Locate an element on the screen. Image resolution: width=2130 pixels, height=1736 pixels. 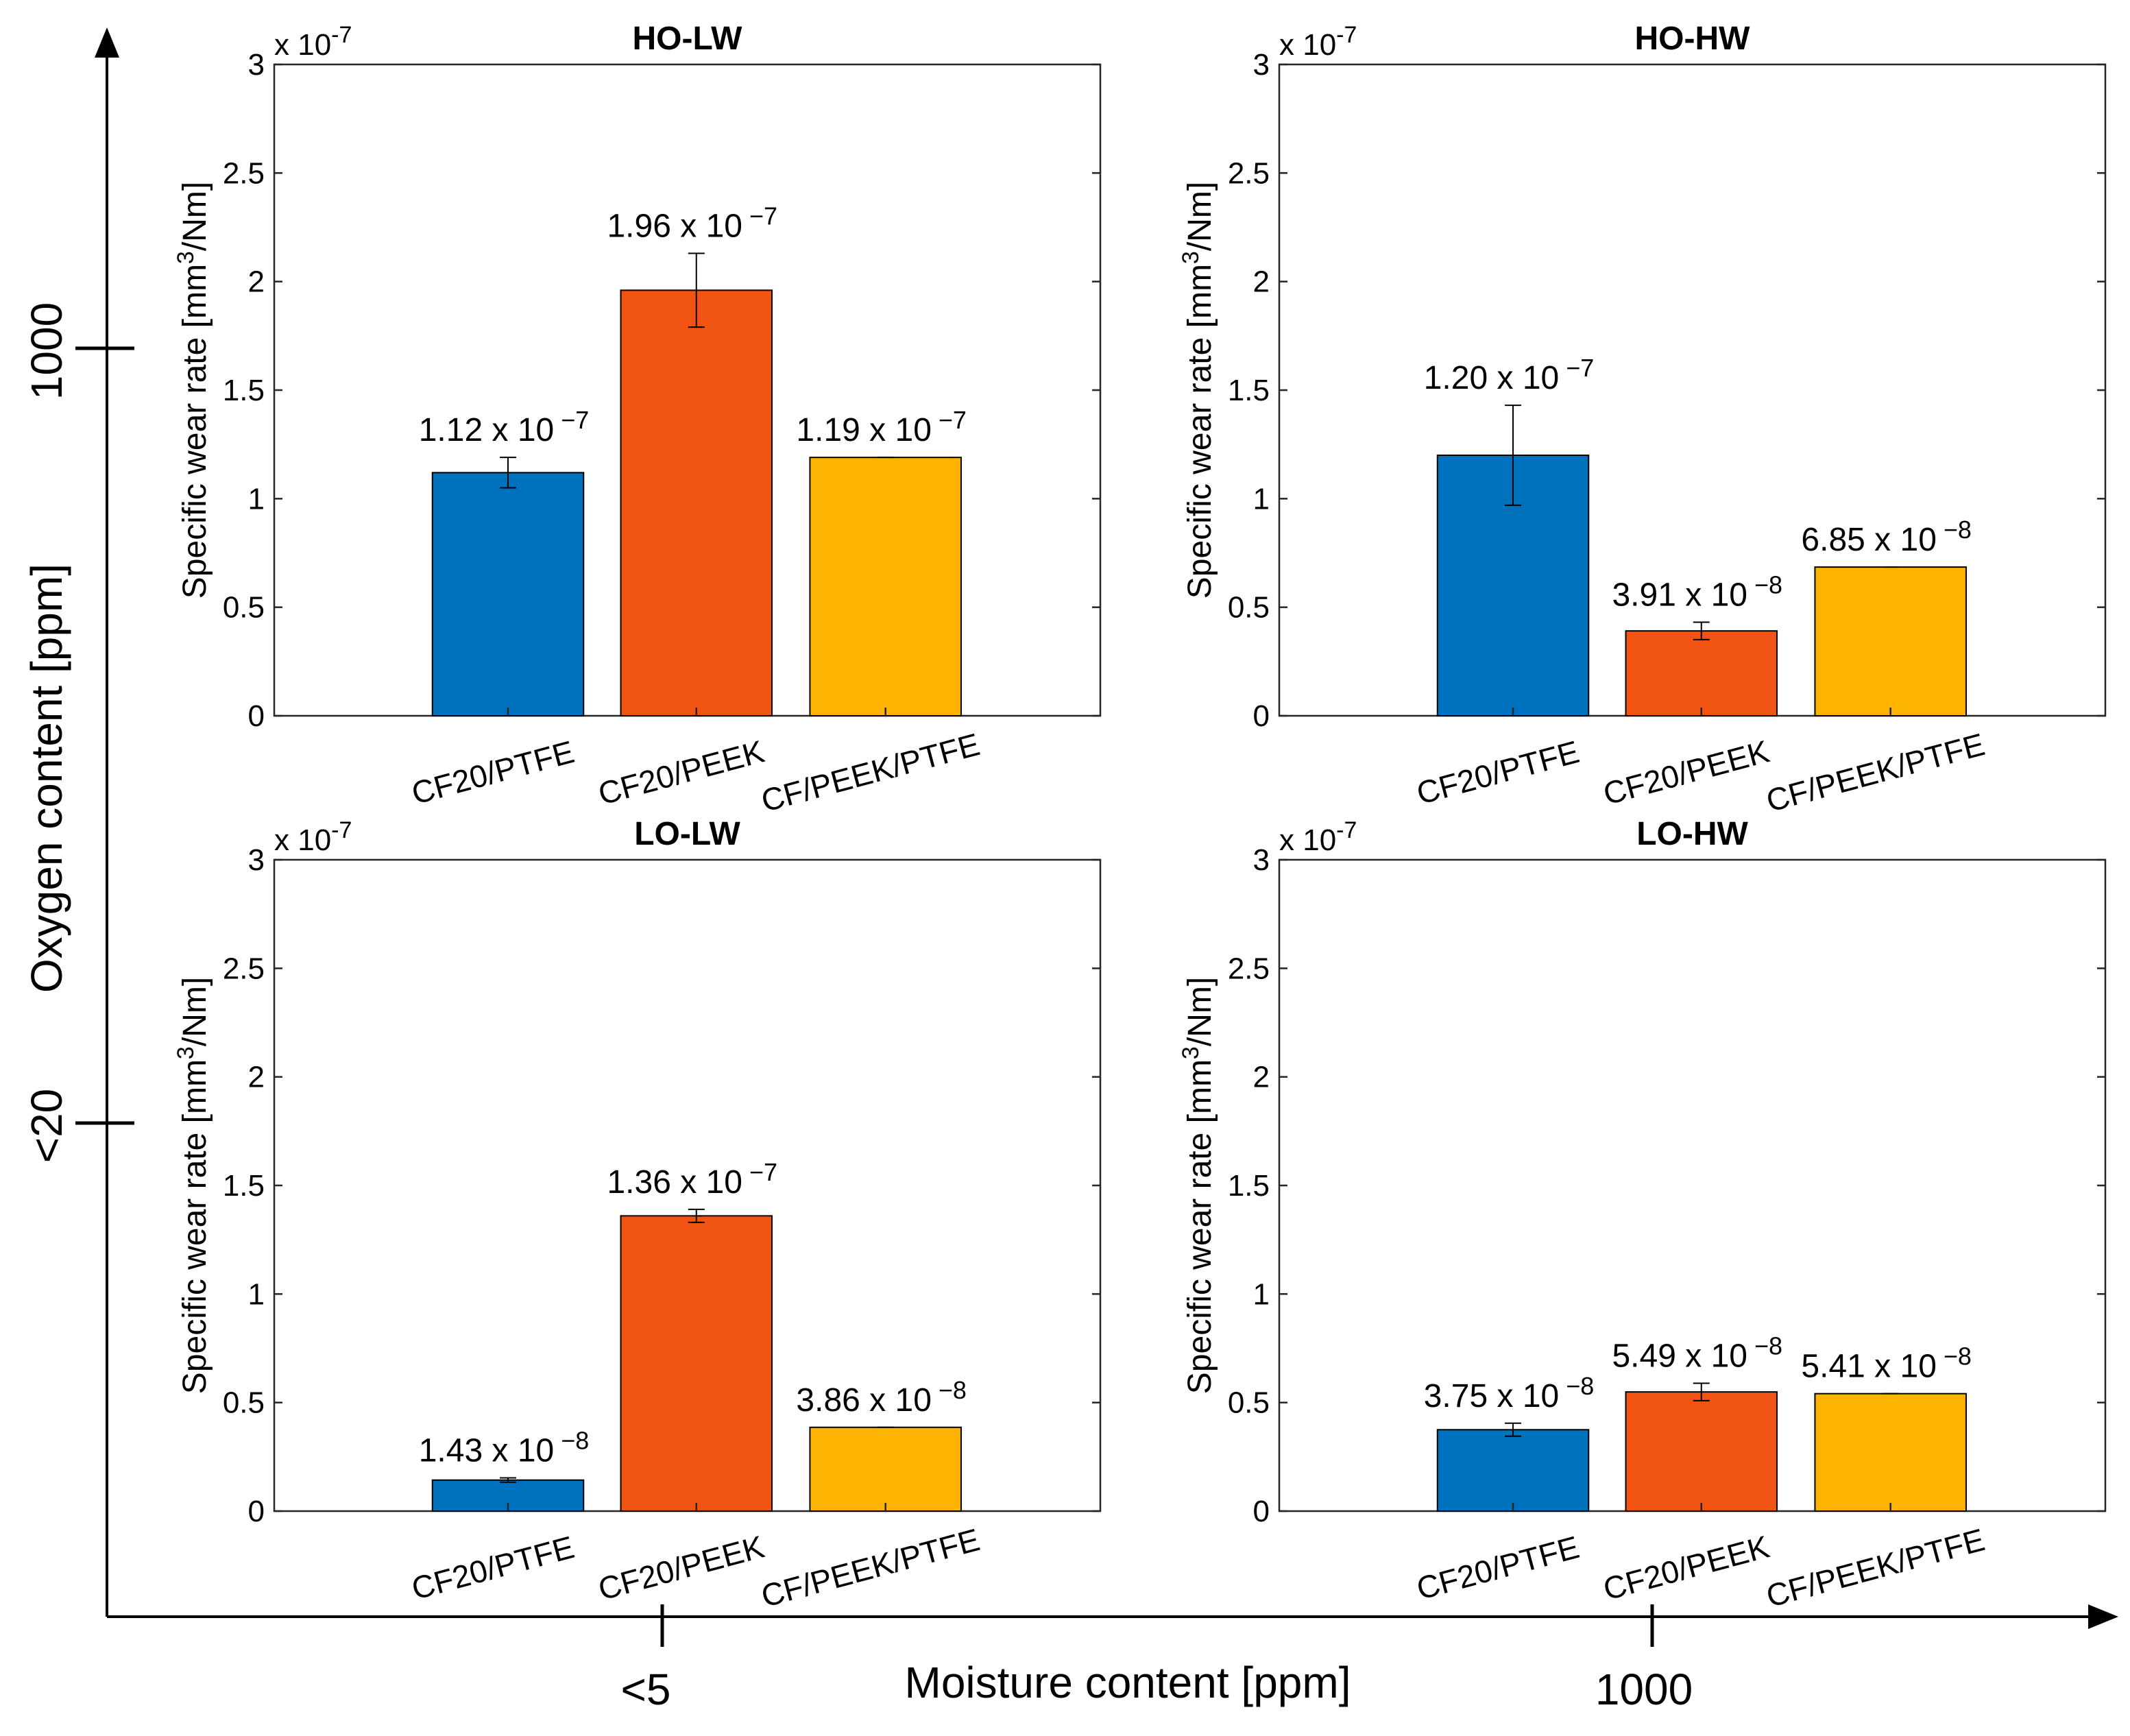
data-label: 6.85 x 10 −8 is located at coordinates (1887, 537).